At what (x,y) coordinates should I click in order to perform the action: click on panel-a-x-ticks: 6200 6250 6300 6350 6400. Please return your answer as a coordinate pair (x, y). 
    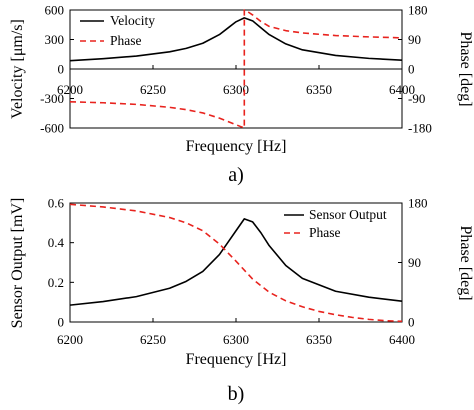
    Looking at the image, I should click on (236, 81).